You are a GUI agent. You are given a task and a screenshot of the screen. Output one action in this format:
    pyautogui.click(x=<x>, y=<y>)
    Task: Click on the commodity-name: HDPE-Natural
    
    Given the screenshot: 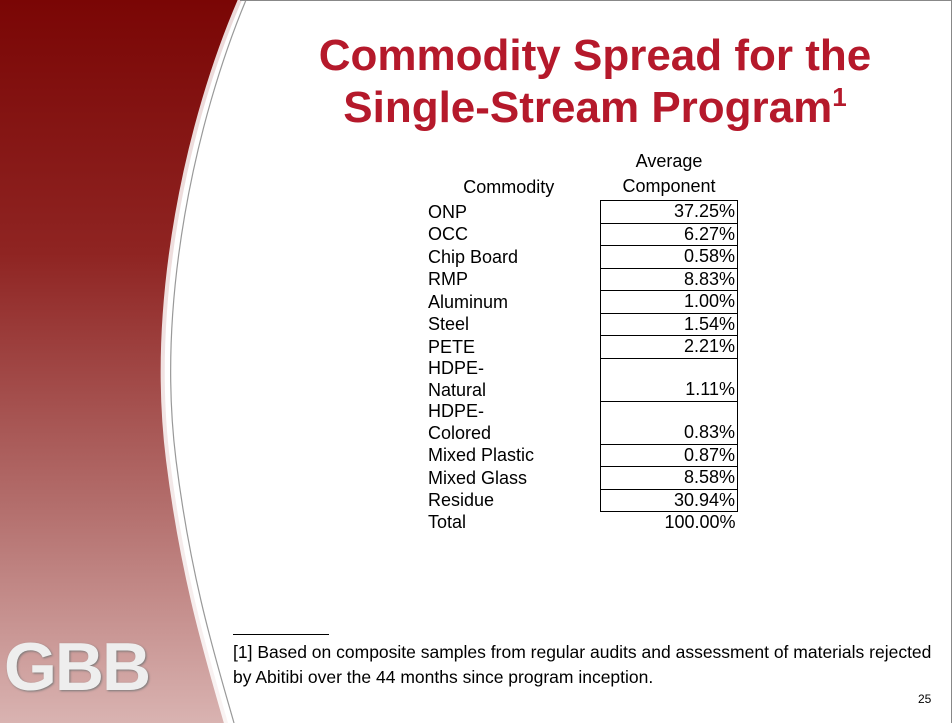 What is the action you would take?
    pyautogui.click(x=457, y=379)
    